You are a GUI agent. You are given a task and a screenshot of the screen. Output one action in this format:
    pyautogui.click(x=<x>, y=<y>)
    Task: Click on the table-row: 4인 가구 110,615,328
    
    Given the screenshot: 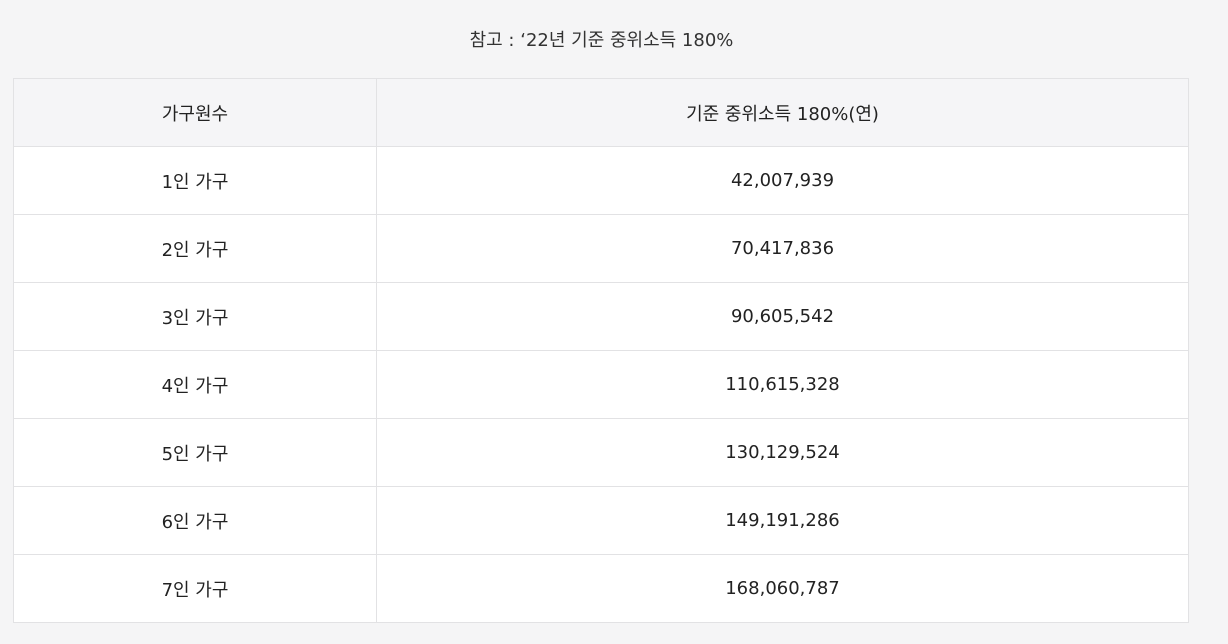 What is the action you would take?
    pyautogui.click(x=601, y=384)
    